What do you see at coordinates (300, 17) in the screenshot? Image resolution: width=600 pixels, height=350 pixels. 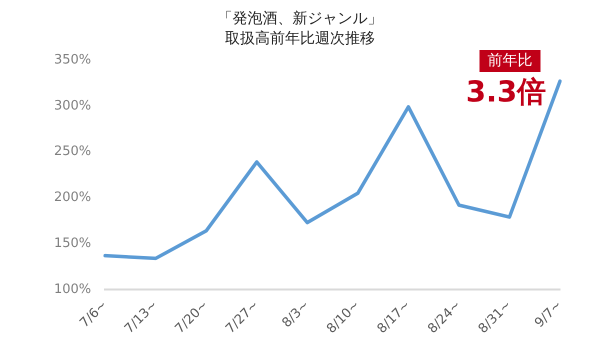 I see `chart-title: 「発泡酒、新ジャンル」` at bounding box center [300, 17].